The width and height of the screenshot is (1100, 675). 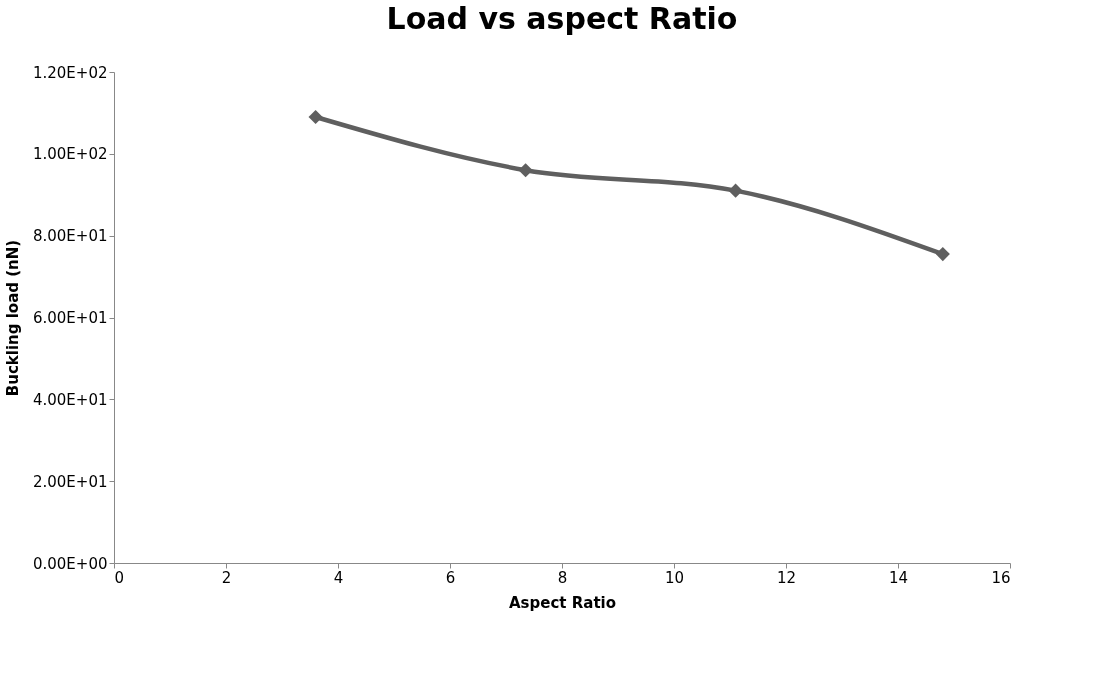 What do you see at coordinates (70, 154) in the screenshot?
I see `y-tick-label: 1.00E+02` at bounding box center [70, 154].